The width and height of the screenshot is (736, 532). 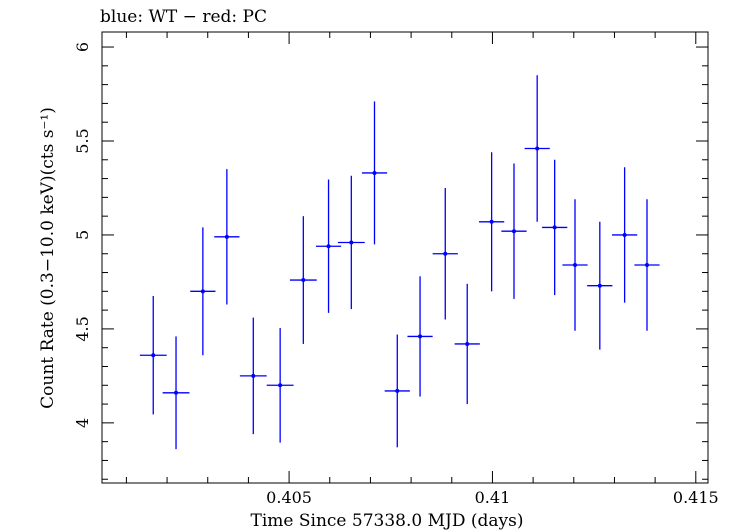 I want to click on x-tick-label: 0.405, so click(x=289, y=497).